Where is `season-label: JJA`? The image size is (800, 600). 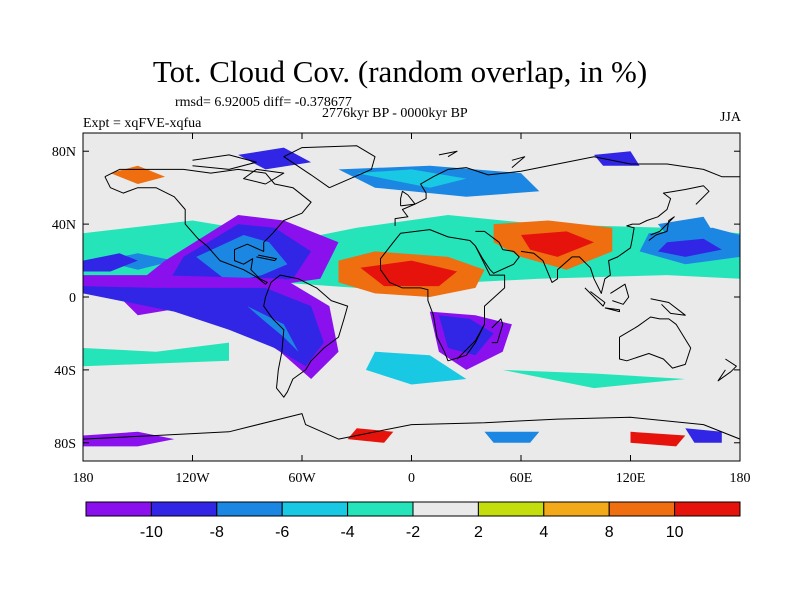 season-label: JJA is located at coordinates (730, 117).